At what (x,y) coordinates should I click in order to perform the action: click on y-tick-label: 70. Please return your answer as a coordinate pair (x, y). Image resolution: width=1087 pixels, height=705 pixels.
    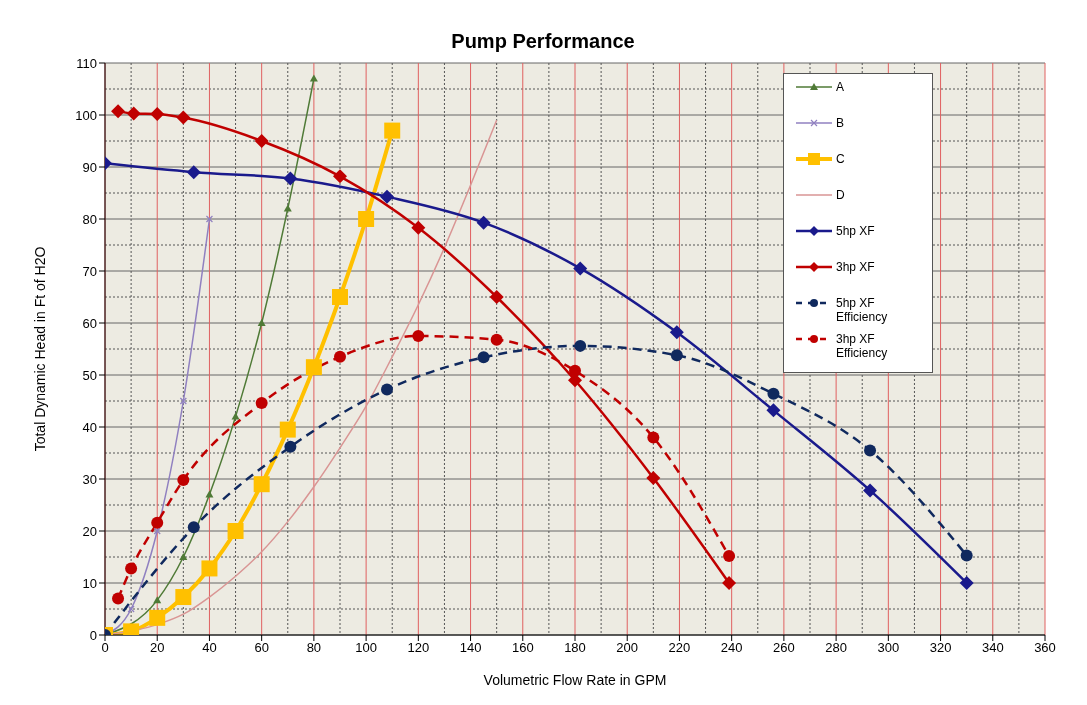
    Looking at the image, I should click on (89, 271).